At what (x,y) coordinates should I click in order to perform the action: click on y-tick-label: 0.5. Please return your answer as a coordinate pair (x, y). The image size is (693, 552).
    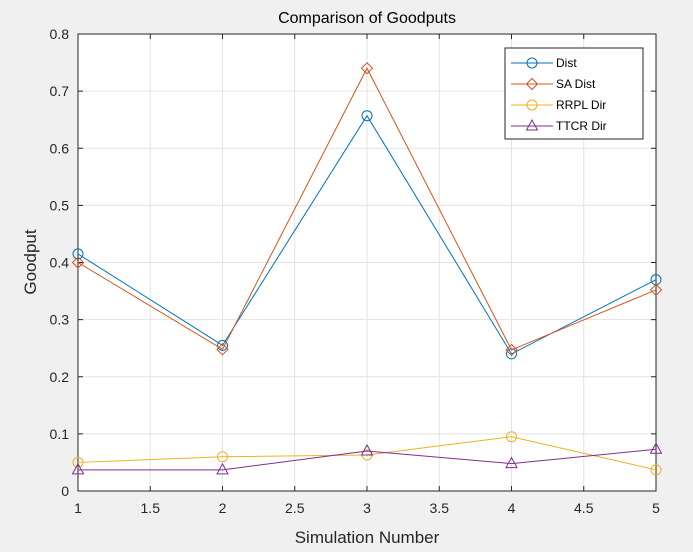
    Looking at the image, I should click on (60, 205).